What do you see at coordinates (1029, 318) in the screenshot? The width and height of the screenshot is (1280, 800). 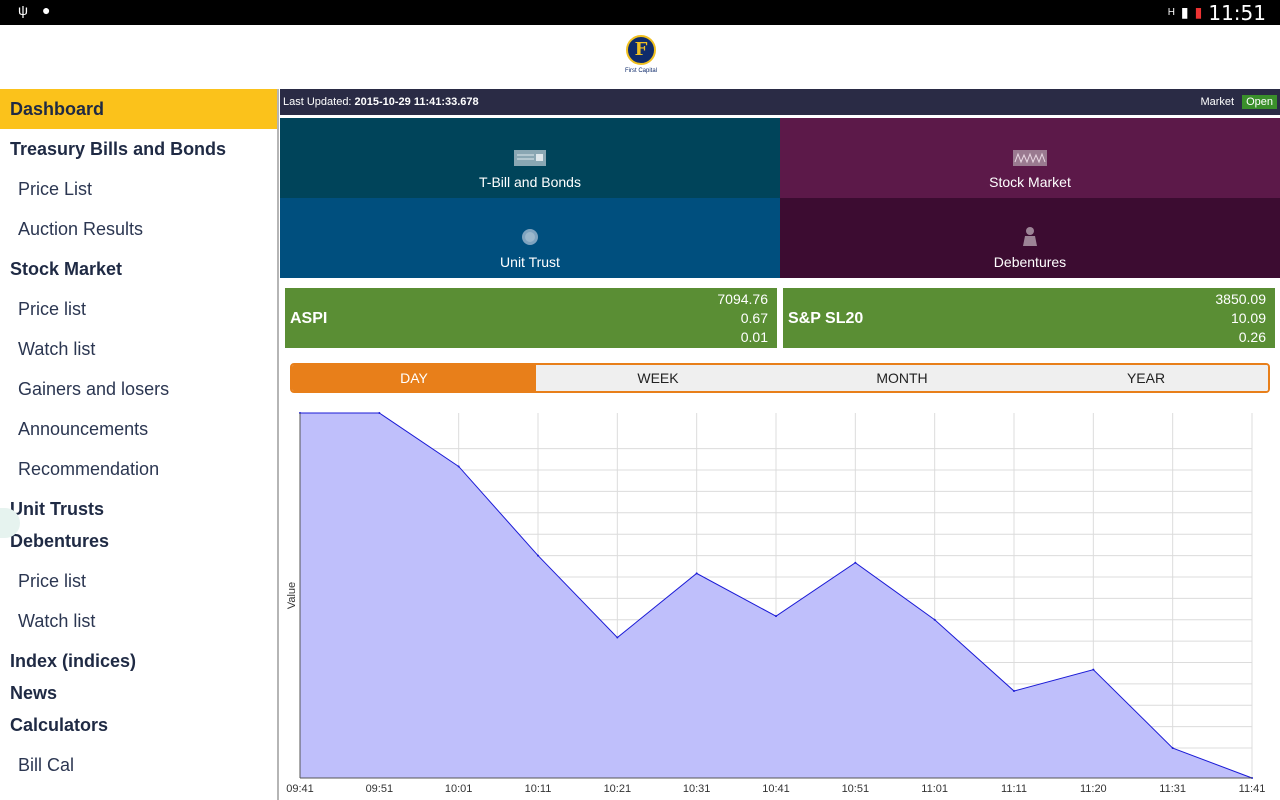 I see `index-card-sp-sl20: S&P SL20 3850.09 10.09 0.26` at bounding box center [1029, 318].